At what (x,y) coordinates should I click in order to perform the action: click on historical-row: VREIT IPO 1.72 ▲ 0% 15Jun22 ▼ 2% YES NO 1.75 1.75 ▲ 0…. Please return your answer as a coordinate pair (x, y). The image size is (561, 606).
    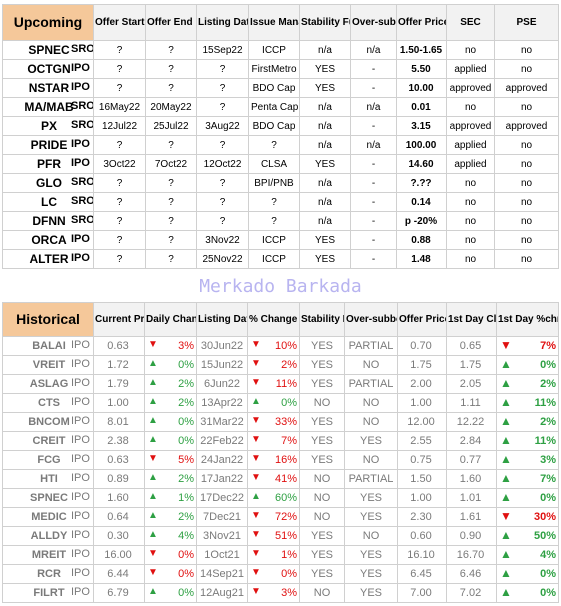
    Looking at the image, I should click on (280, 365).